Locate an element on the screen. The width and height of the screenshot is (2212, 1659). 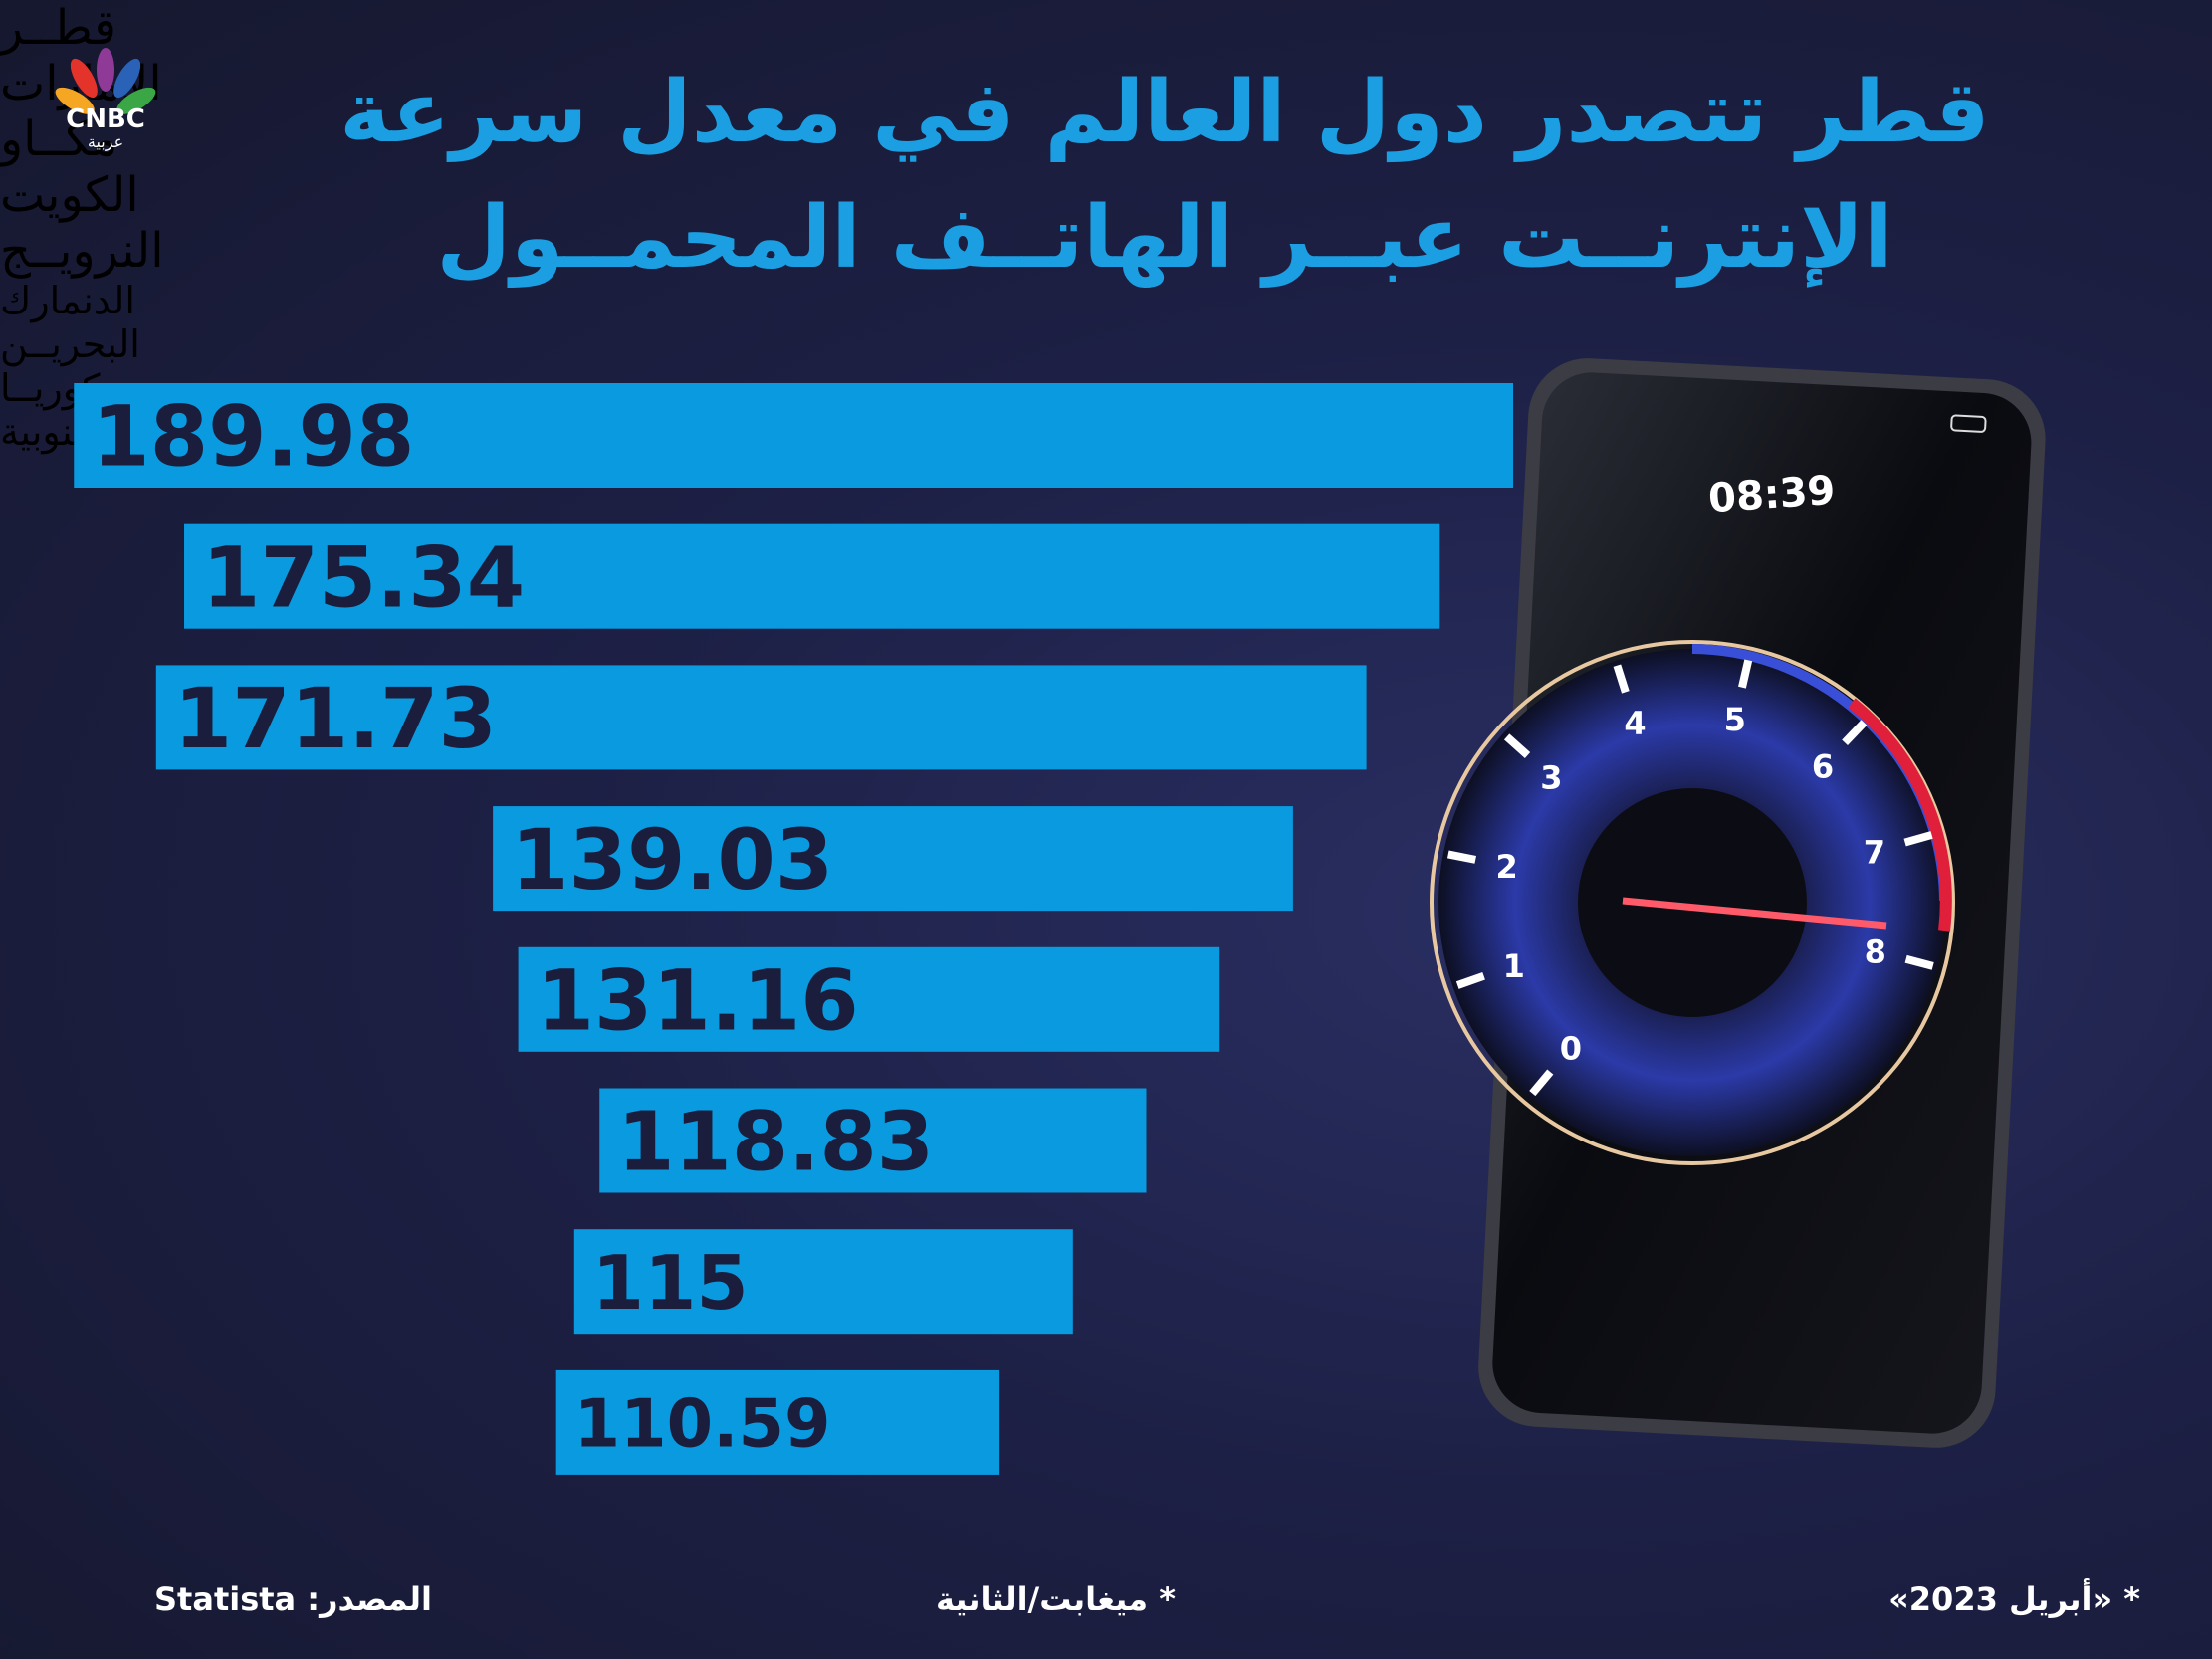
gauge-number: 8 is located at coordinates (1875, 952).